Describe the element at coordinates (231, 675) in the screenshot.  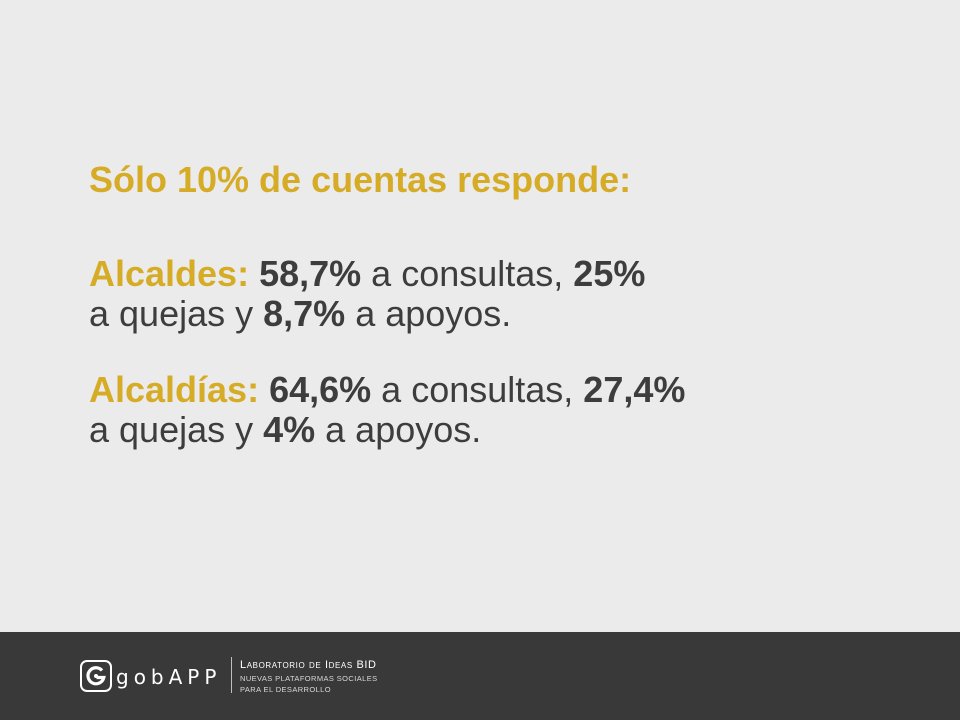
I see `footer-divider` at that location.